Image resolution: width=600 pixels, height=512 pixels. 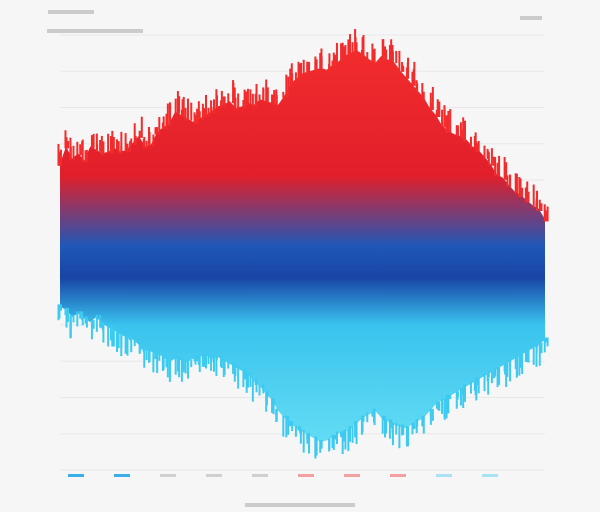 I want to click on bottom-legend, so click(x=283, y=475).